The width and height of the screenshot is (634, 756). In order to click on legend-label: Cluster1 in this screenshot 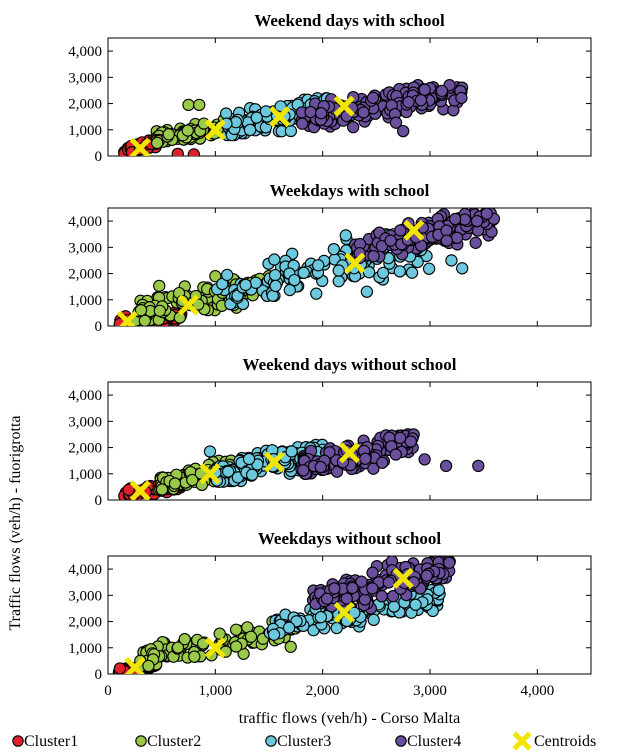, I will do `click(51, 741)`.